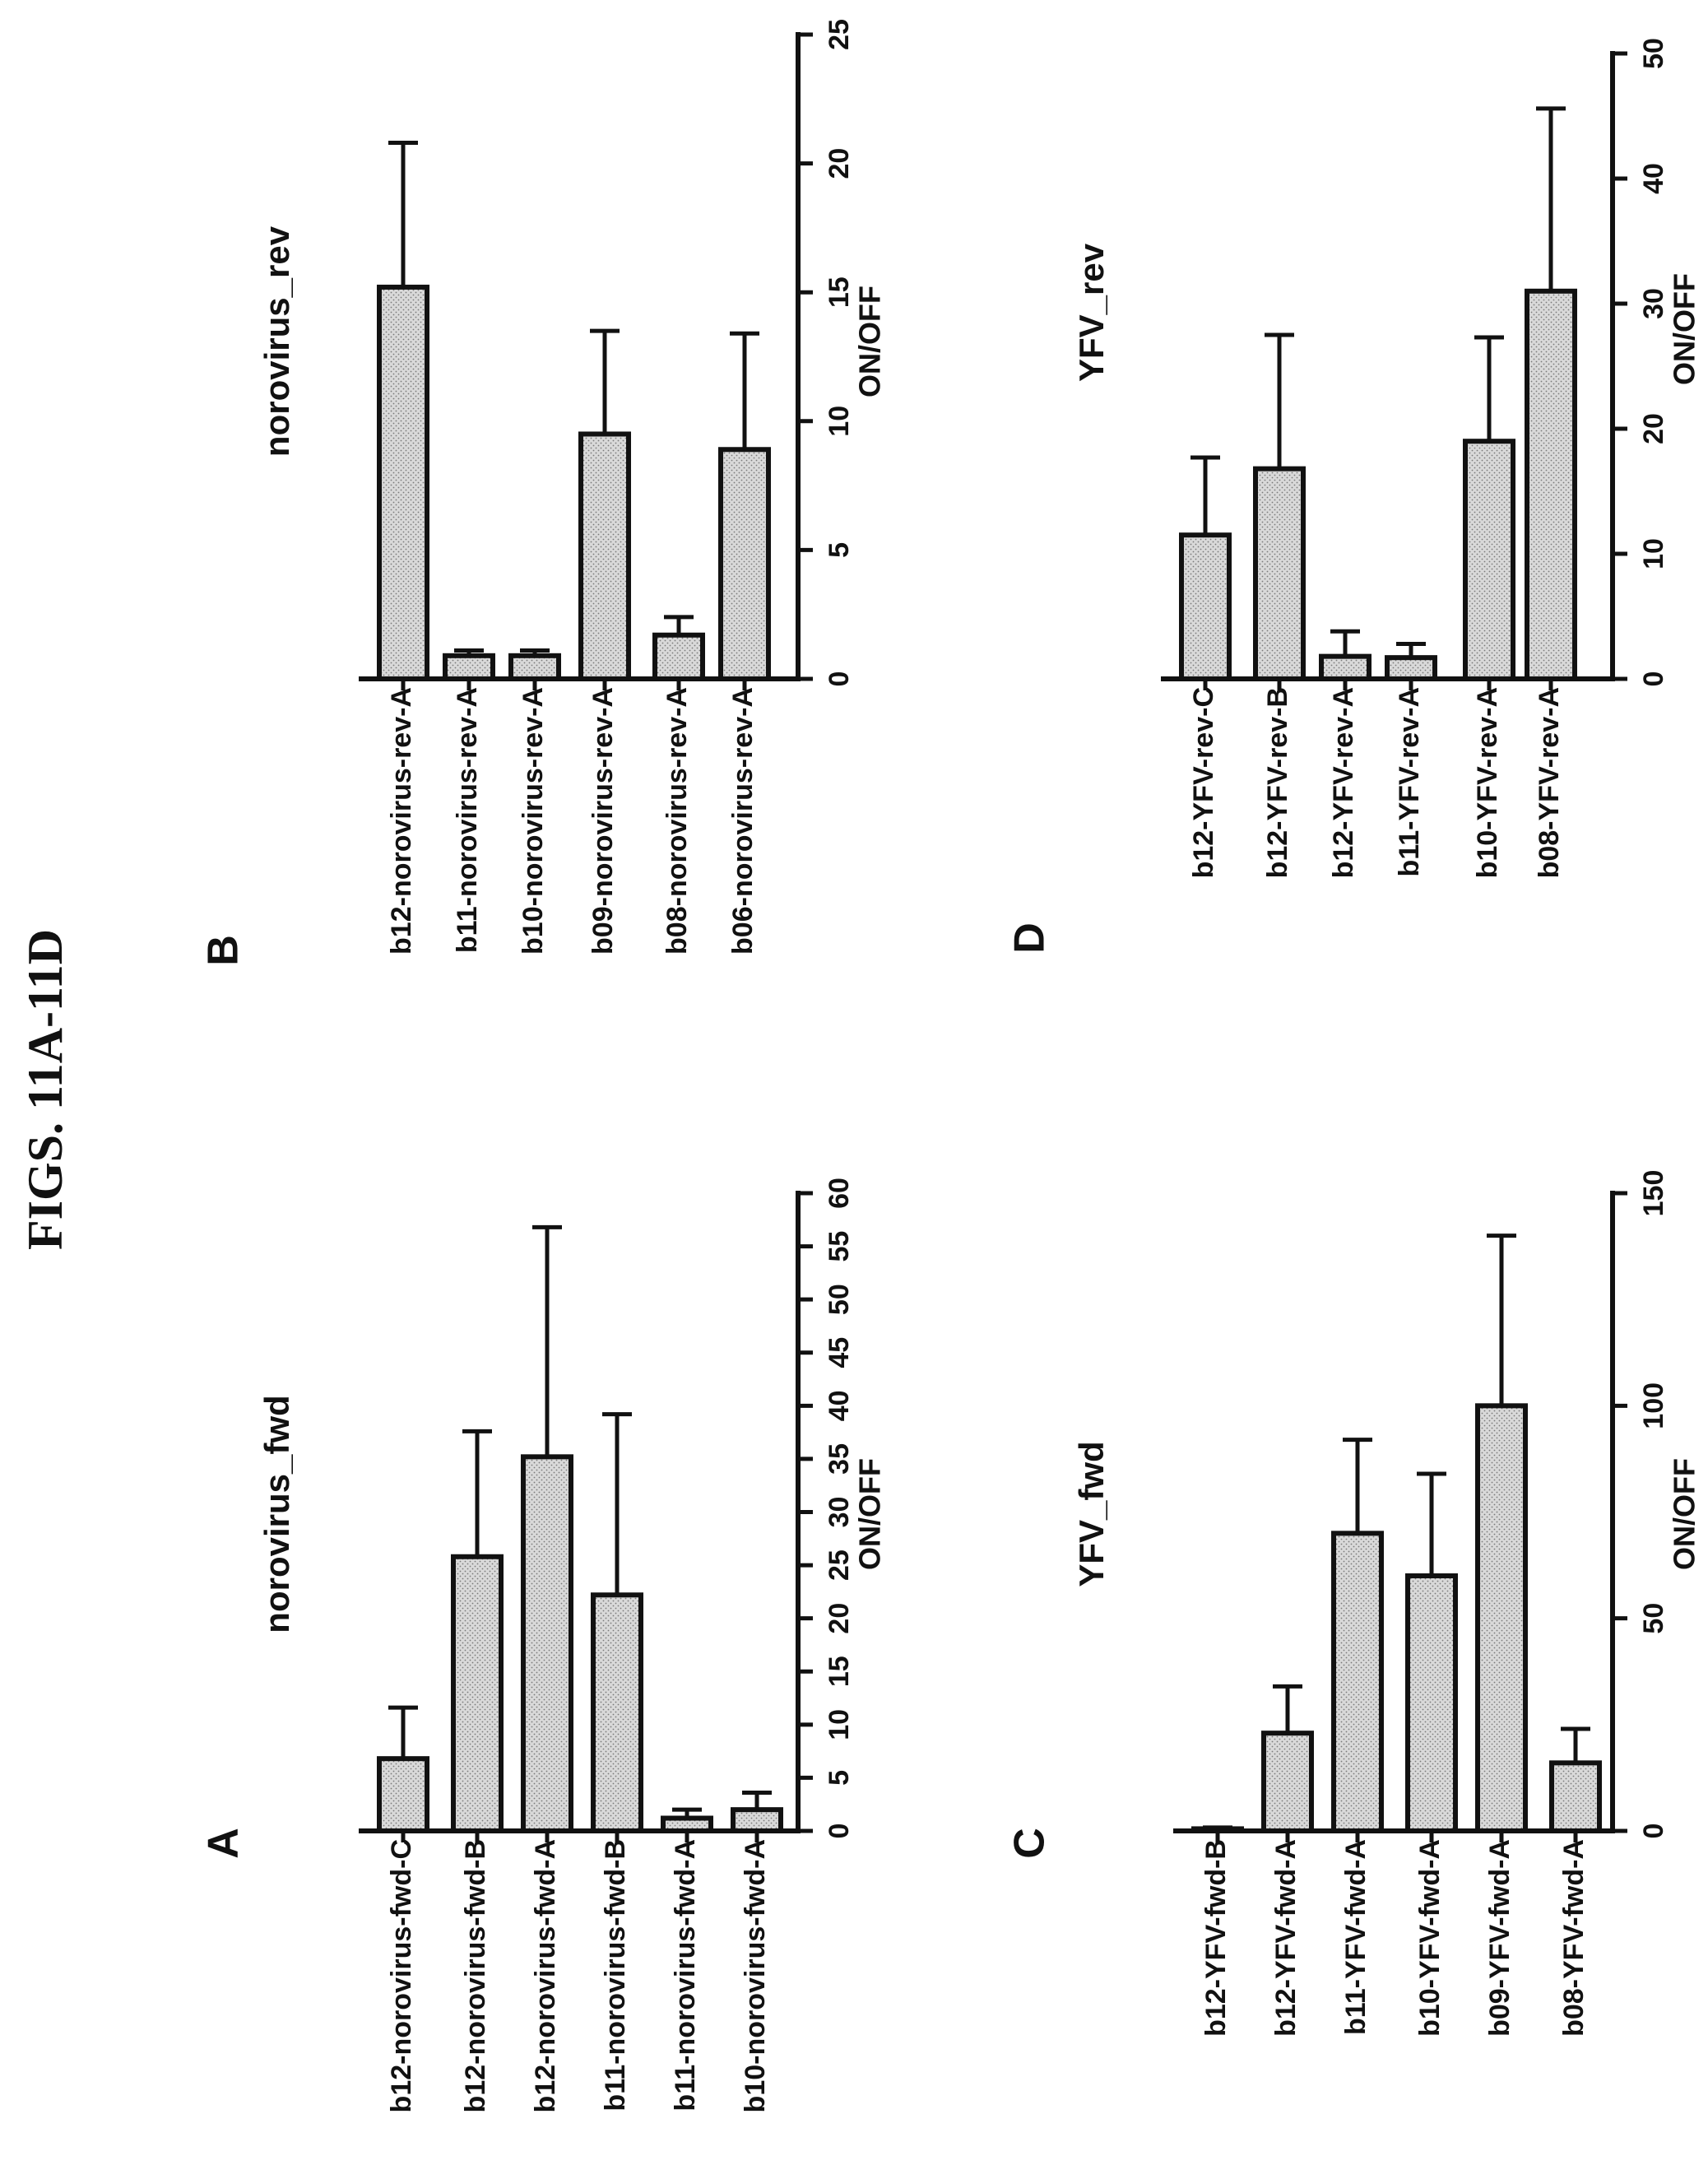 The height and width of the screenshot is (2179, 1708). I want to click on category-label: b12-norovirus-fwd-B, so click(476, 1975).